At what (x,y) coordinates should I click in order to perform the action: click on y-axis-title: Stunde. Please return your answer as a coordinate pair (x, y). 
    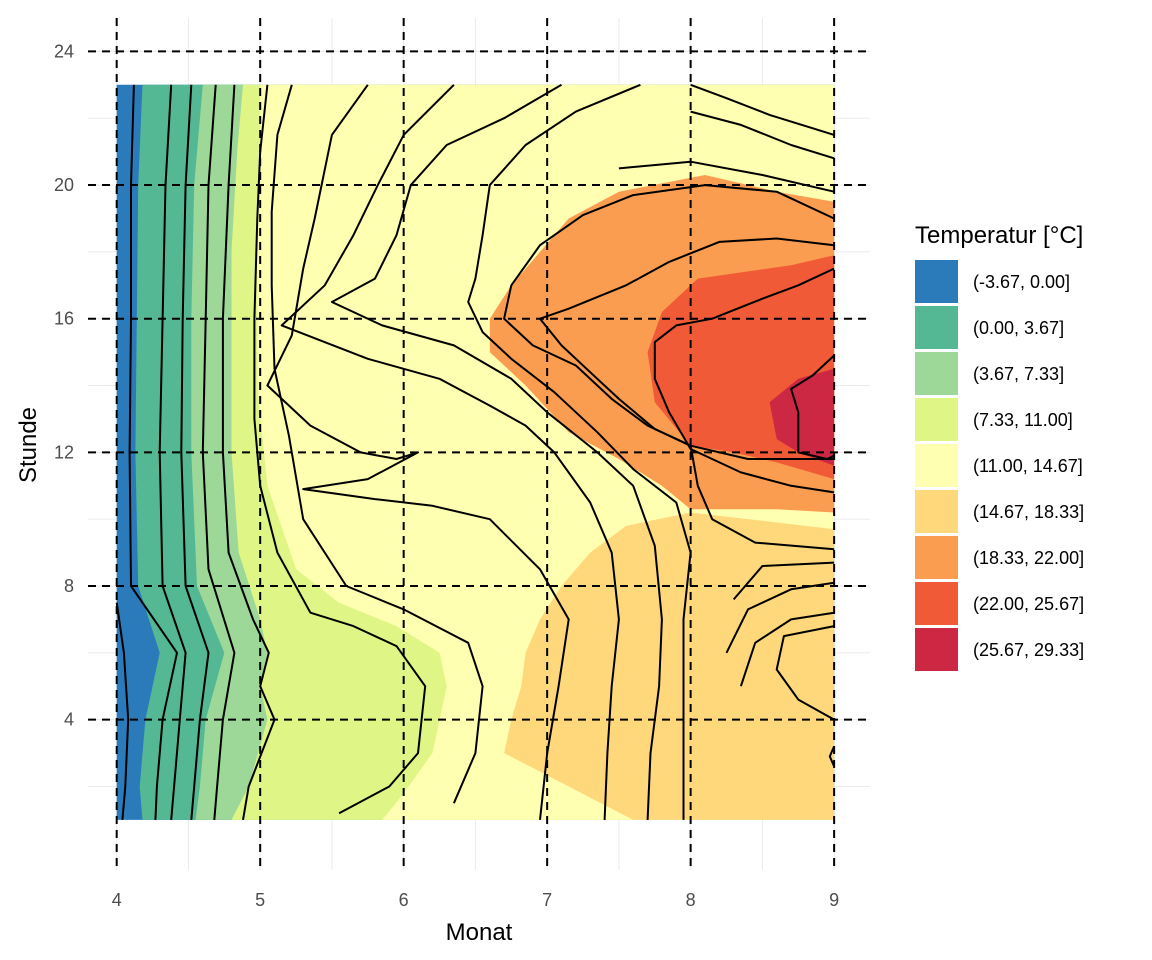
    Looking at the image, I should click on (28, 445).